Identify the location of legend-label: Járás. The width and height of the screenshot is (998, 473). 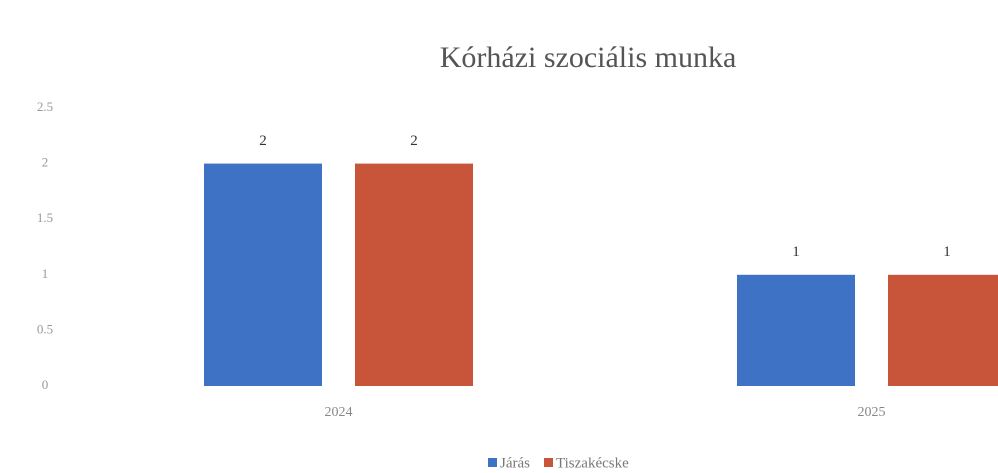
(515, 463).